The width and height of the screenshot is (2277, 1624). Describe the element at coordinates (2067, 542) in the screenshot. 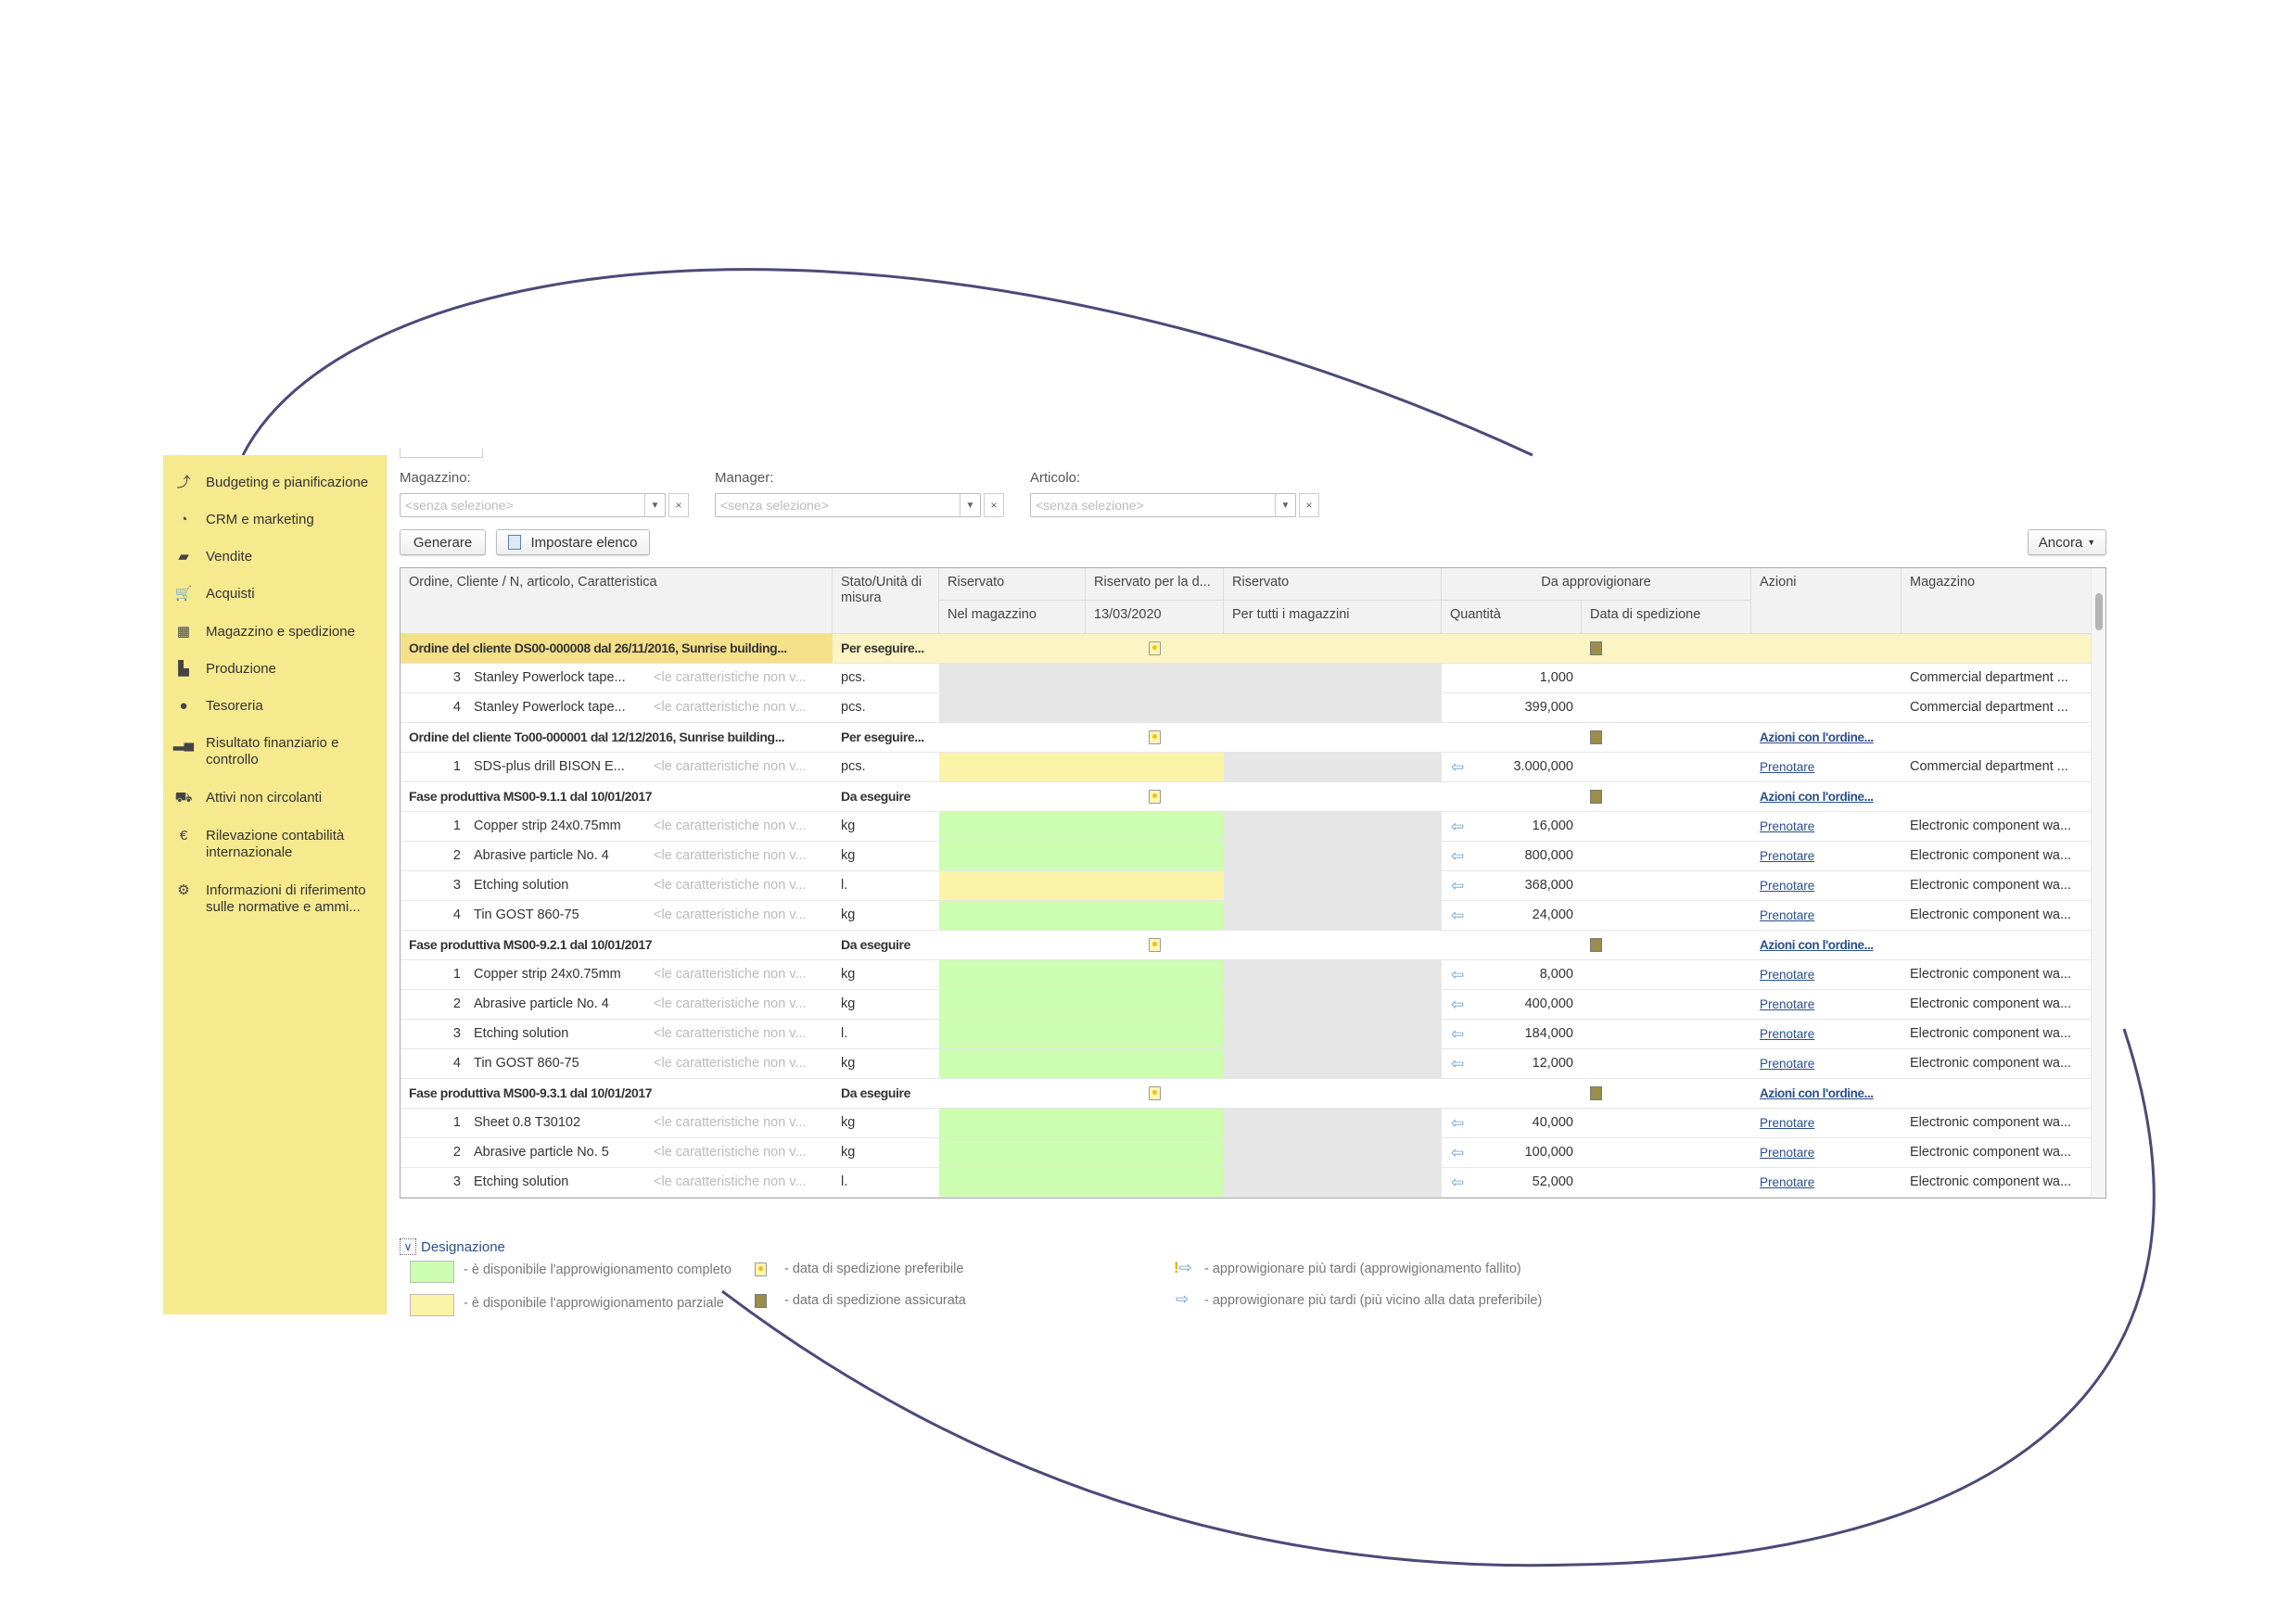

I see `more-button: Ancora ▼` at that location.